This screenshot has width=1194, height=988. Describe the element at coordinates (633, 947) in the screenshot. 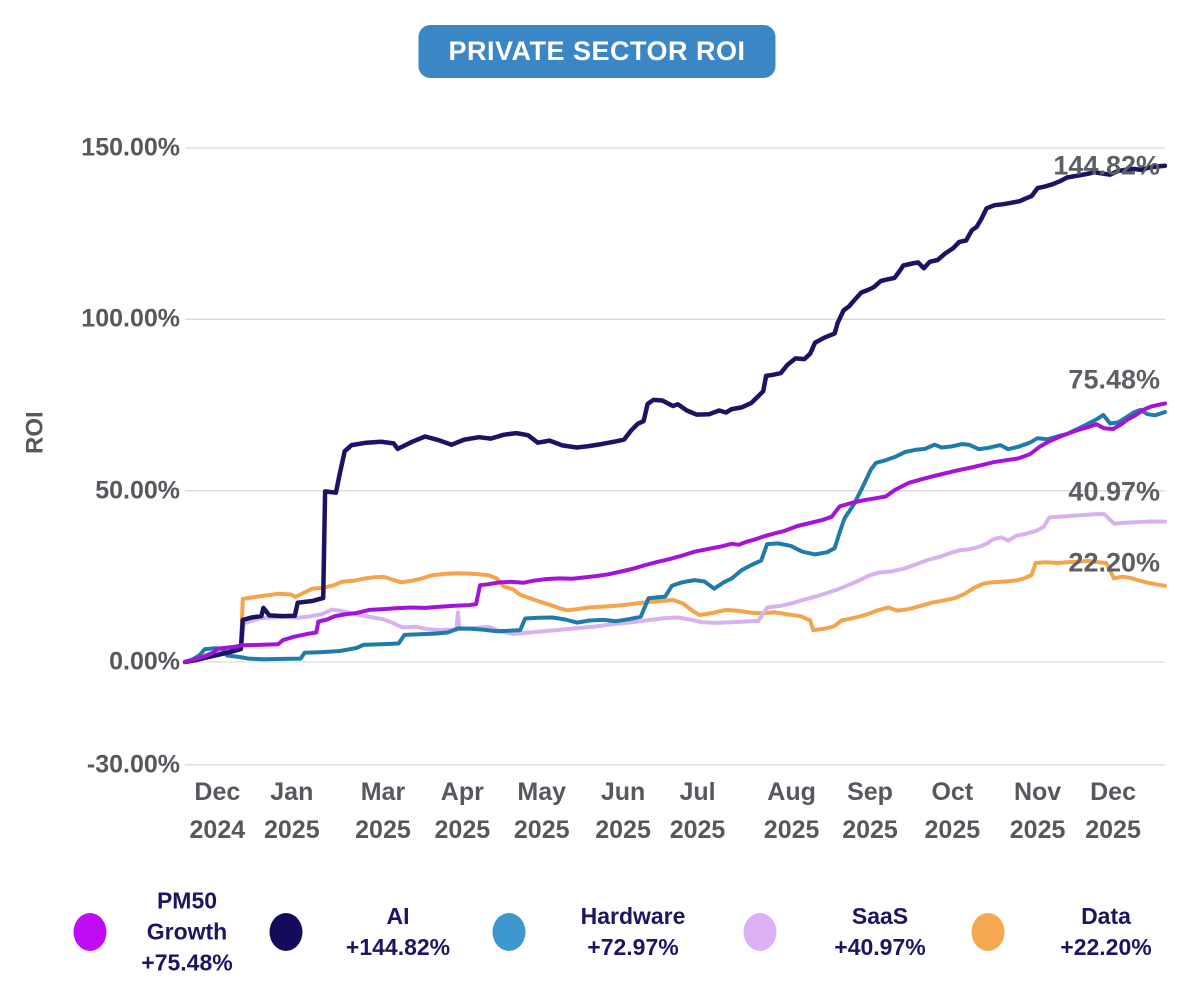

I see `legend-label-line: +72.97%` at that location.